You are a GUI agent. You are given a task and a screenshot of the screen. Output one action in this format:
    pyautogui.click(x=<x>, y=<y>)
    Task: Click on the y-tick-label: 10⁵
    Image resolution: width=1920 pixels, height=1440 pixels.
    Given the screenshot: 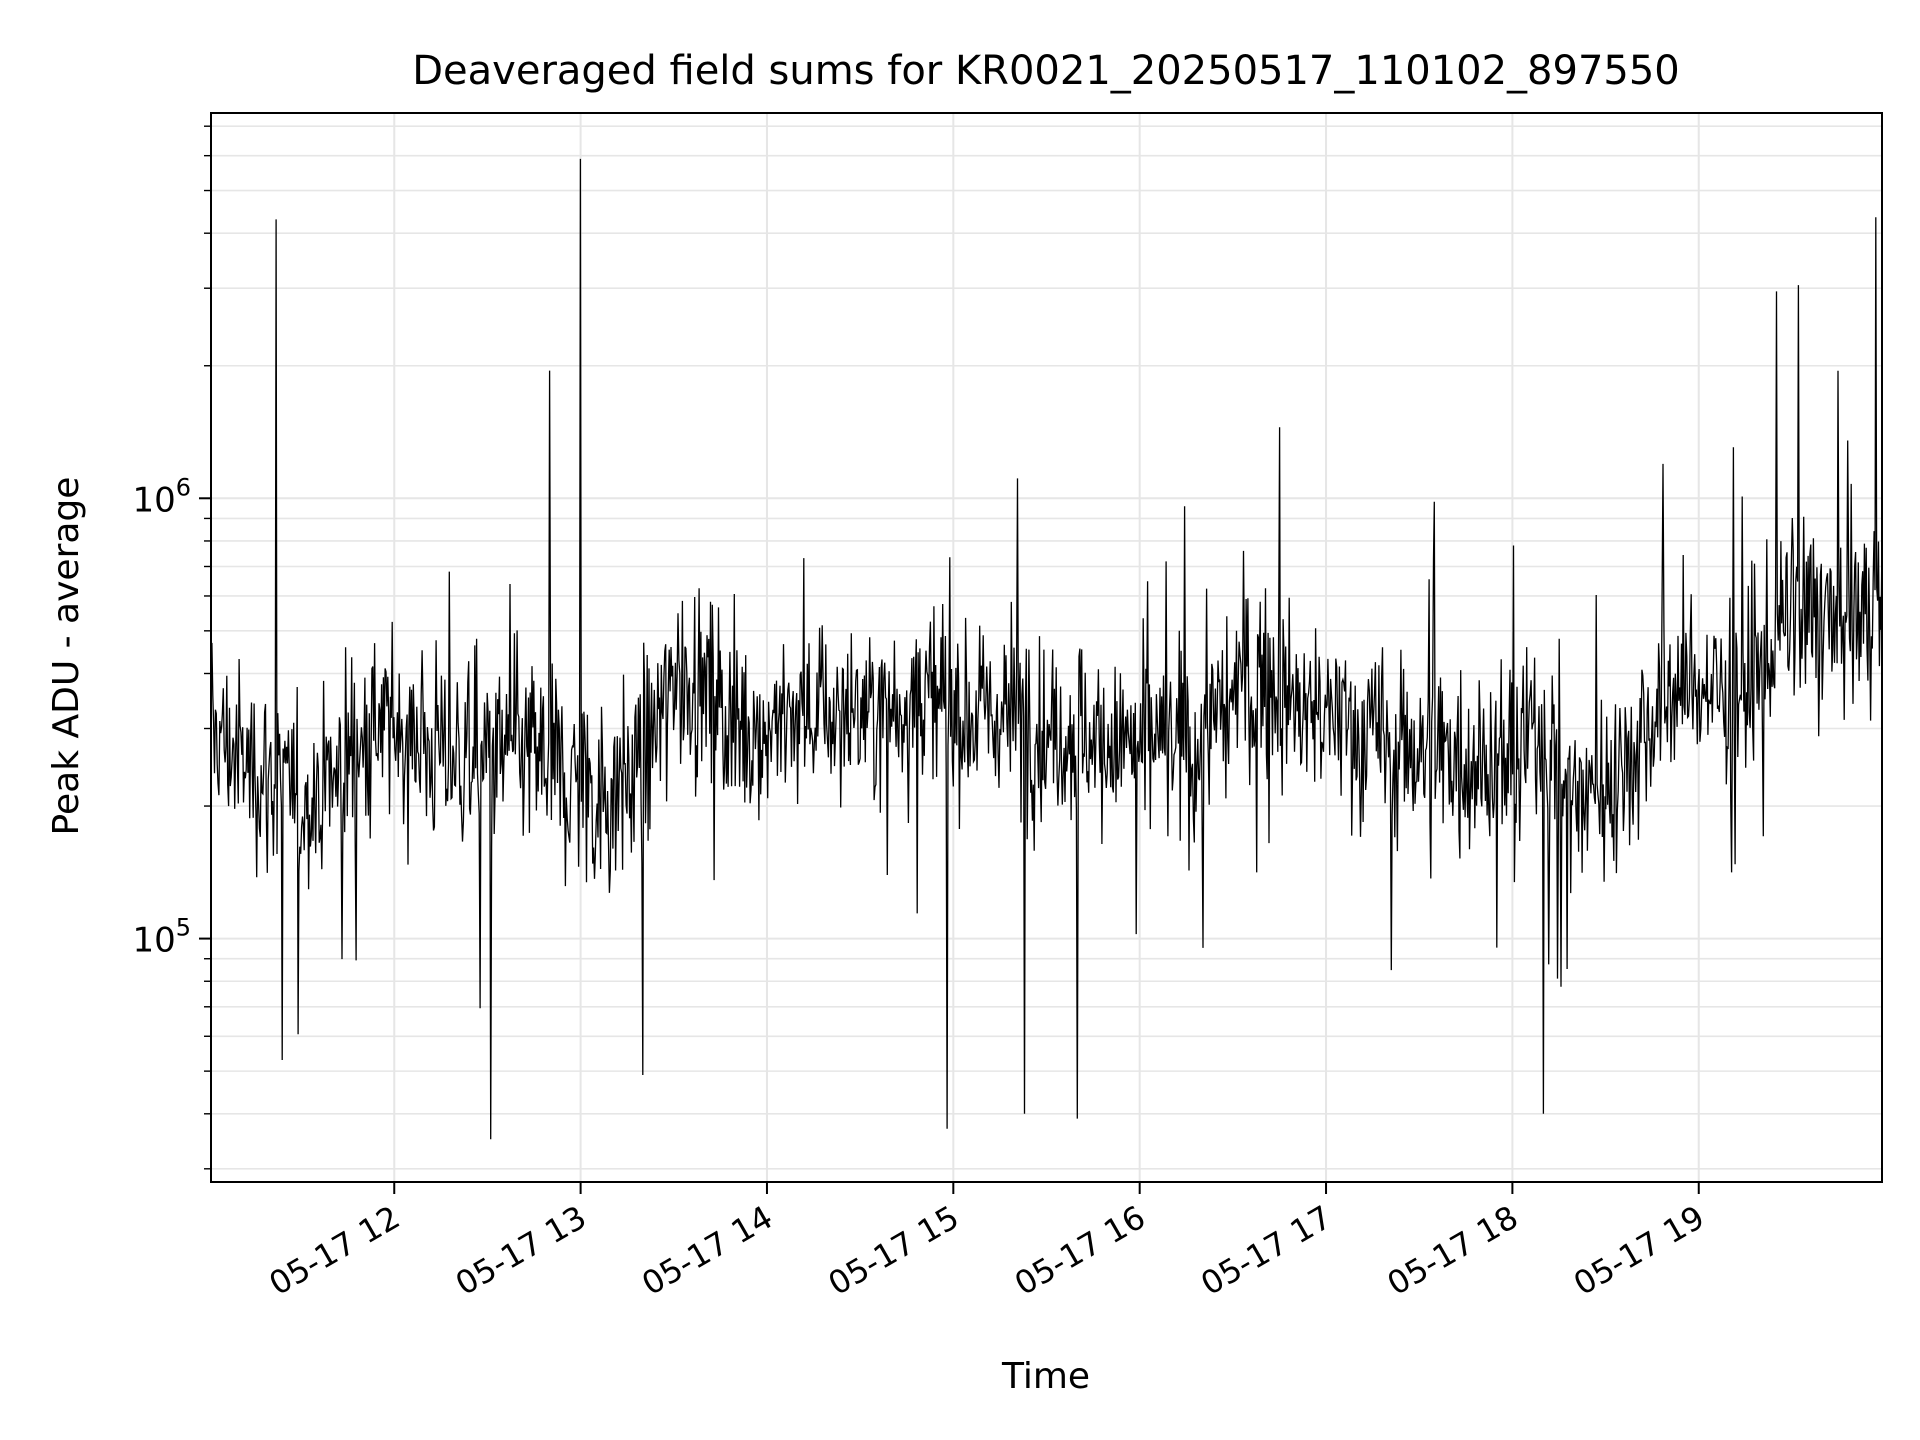 What is the action you would take?
    pyautogui.click(x=161, y=937)
    